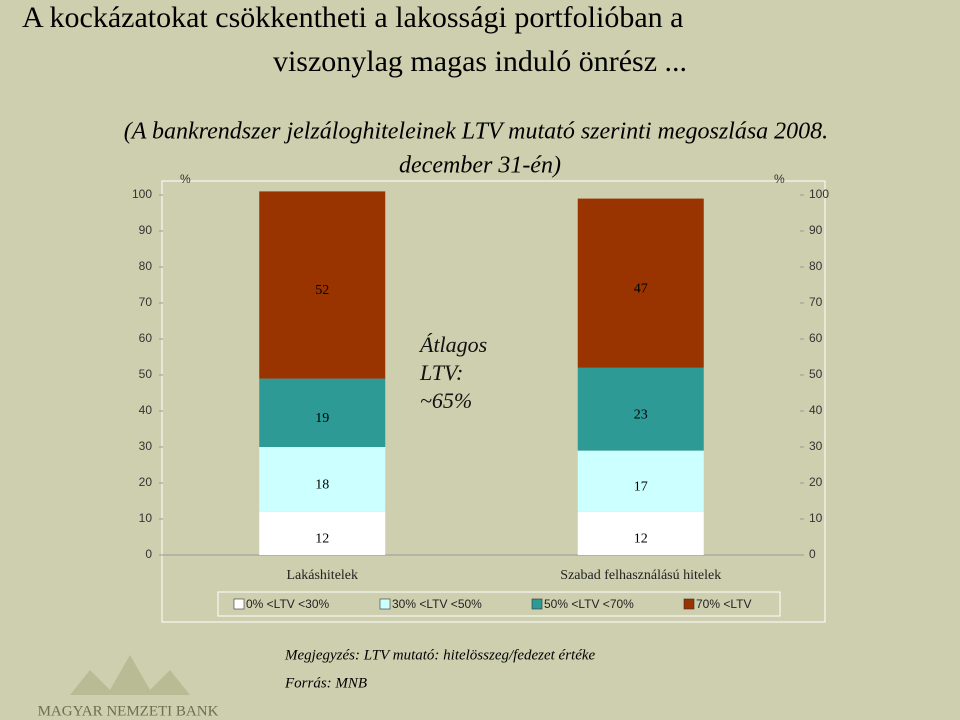 The height and width of the screenshot is (720, 960). I want to click on data-label: 17, so click(641, 486).